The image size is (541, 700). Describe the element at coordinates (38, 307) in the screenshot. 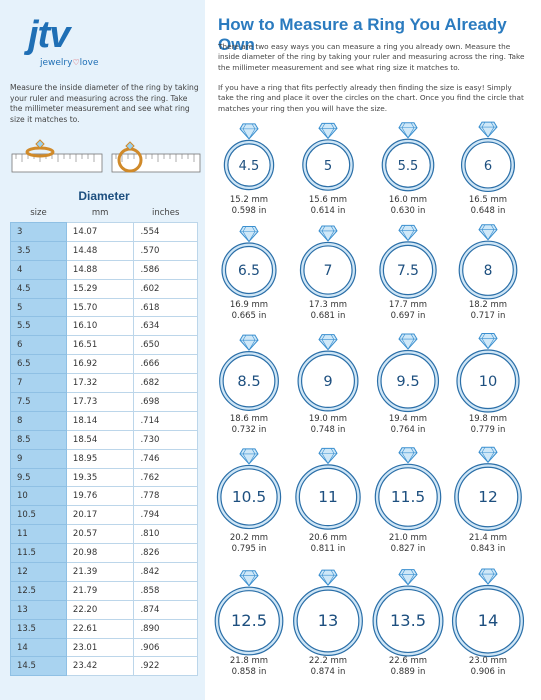

I see `table-cell: 5` at that location.